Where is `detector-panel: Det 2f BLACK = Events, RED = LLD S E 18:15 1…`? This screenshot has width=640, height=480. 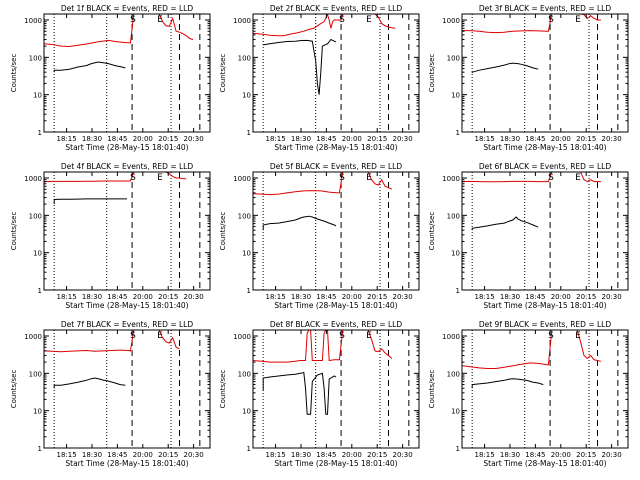 detector-panel: Det 2f BLACK = Events, RED = LLD S E 18:15 1… is located at coordinates (319, 78).